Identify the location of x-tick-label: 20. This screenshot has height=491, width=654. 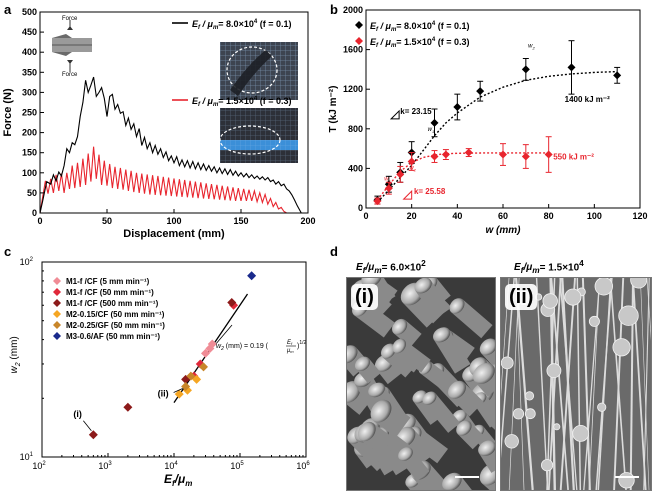
(412, 216).